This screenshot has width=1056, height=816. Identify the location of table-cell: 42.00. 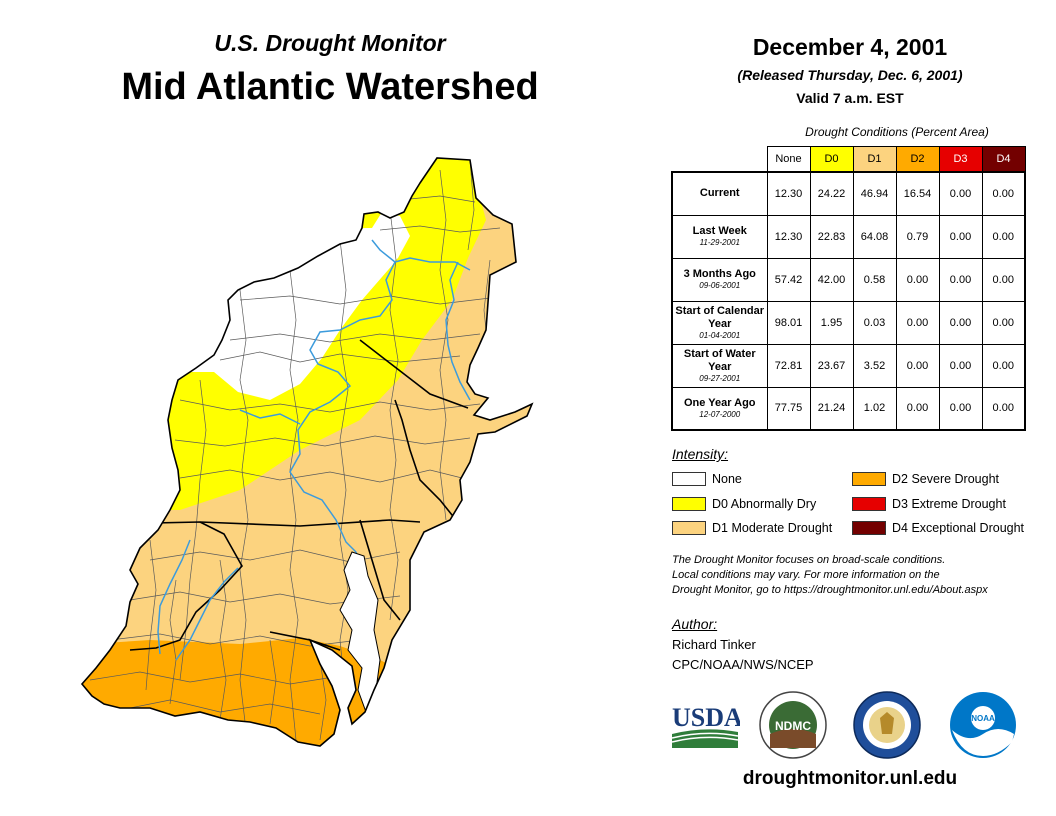
(831, 279).